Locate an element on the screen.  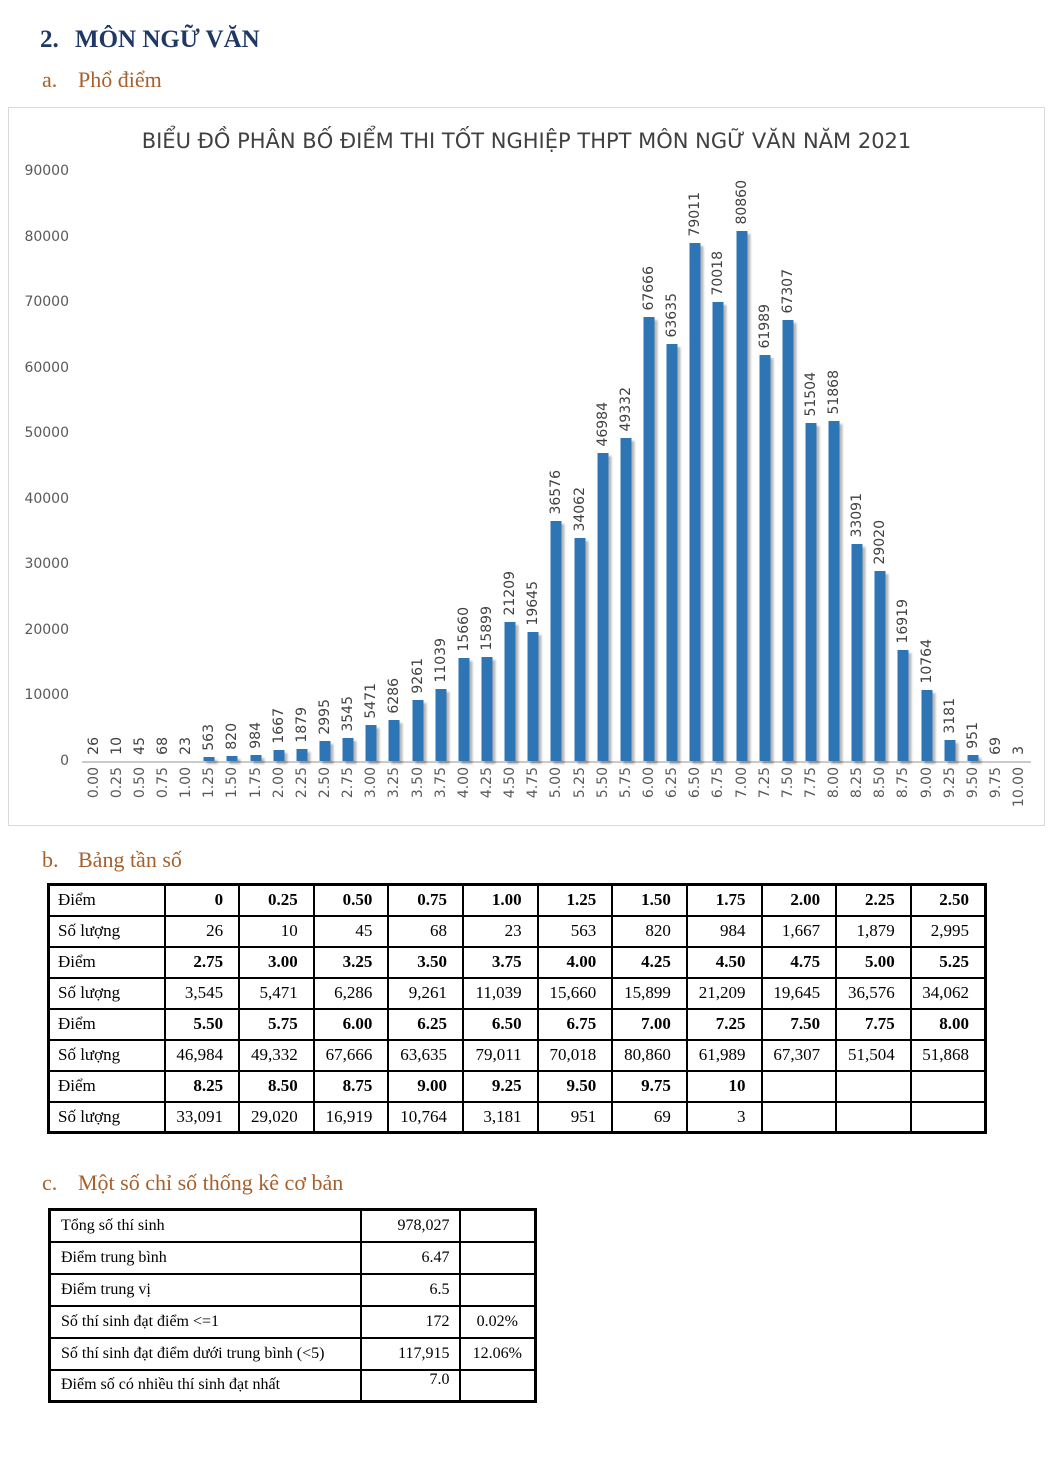
x-axis-label: 1.25 is located at coordinates (209, 783).